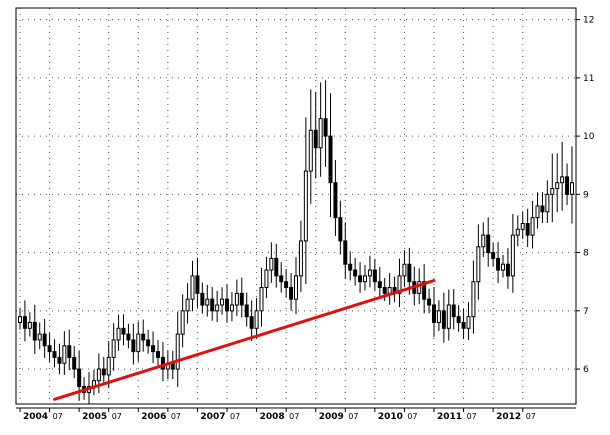 The width and height of the screenshot is (610, 435). Describe the element at coordinates (331, 417) in the screenshot. I see `x-tick-label: 2009` at that location.